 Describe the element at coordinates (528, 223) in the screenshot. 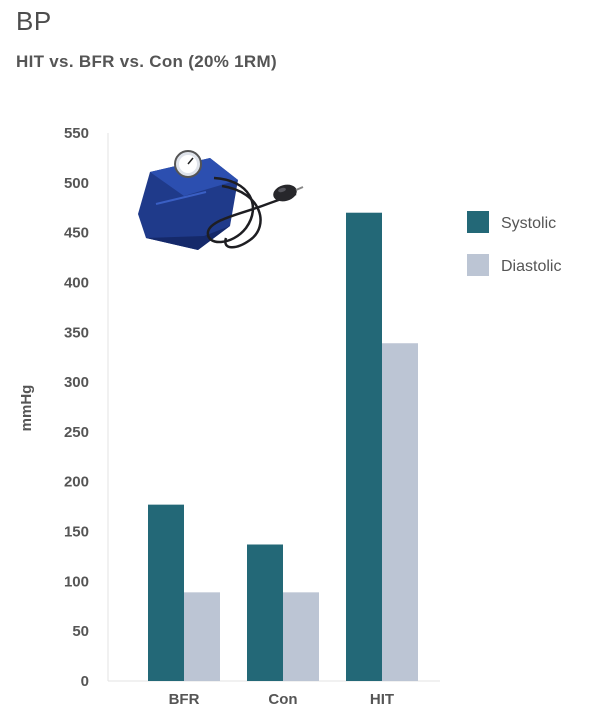

I see `legend-label-systolic: Systolic` at that location.